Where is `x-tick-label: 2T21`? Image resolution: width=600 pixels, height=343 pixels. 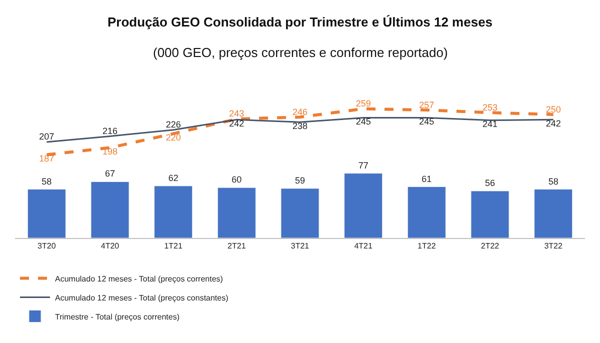 x-tick-label: 2T21 is located at coordinates (237, 246).